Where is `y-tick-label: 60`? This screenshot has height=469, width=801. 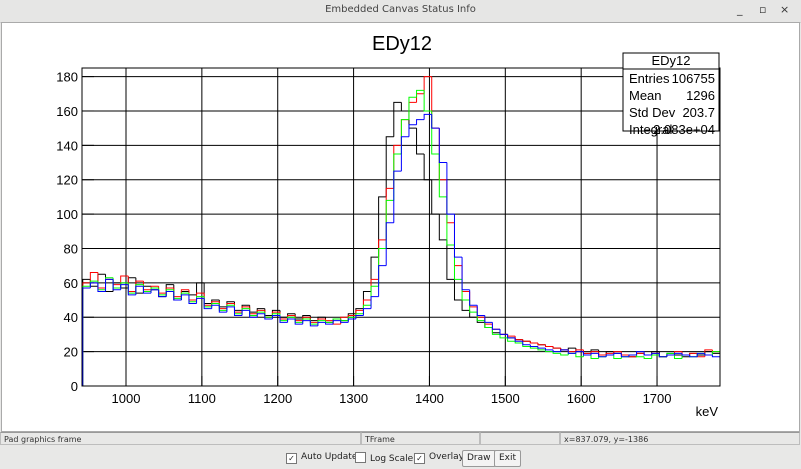 y-tick-label: 60 is located at coordinates (71, 283).